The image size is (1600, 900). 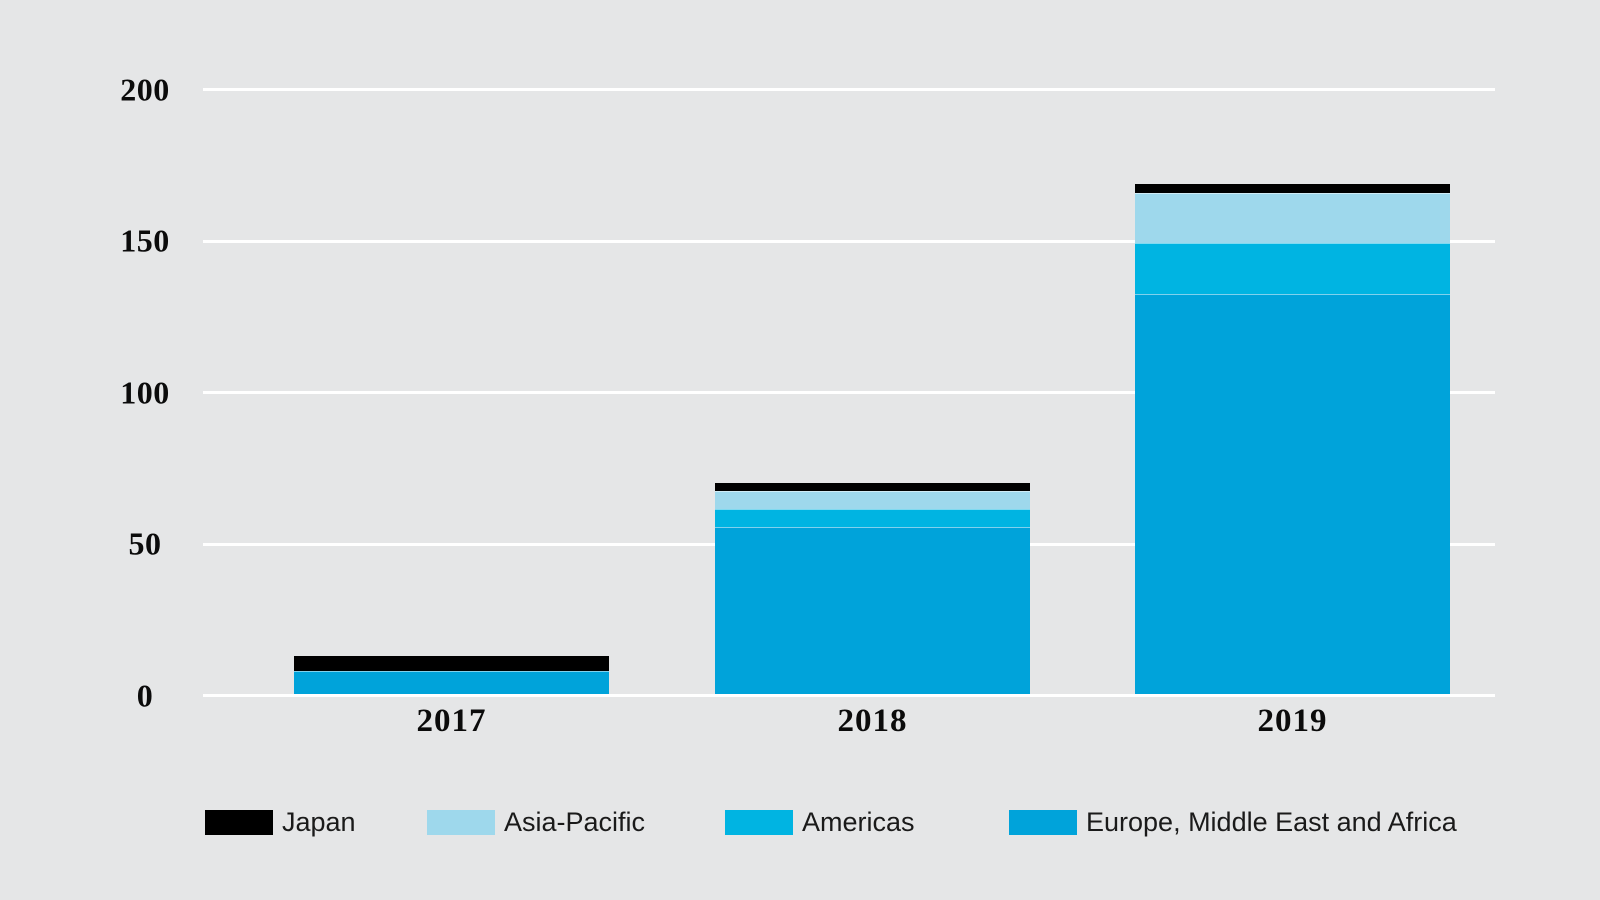 What do you see at coordinates (280, 822) in the screenshot?
I see `legend-item-japan: Japan` at bounding box center [280, 822].